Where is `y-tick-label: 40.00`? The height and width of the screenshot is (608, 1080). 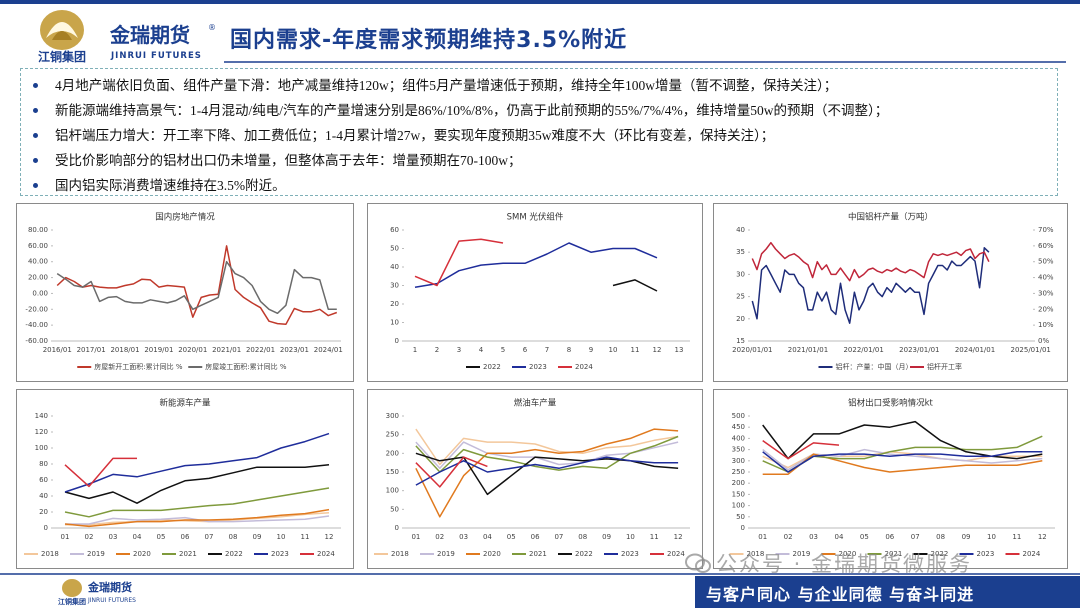 y-tick-label: 40.00 is located at coordinates (38, 262).